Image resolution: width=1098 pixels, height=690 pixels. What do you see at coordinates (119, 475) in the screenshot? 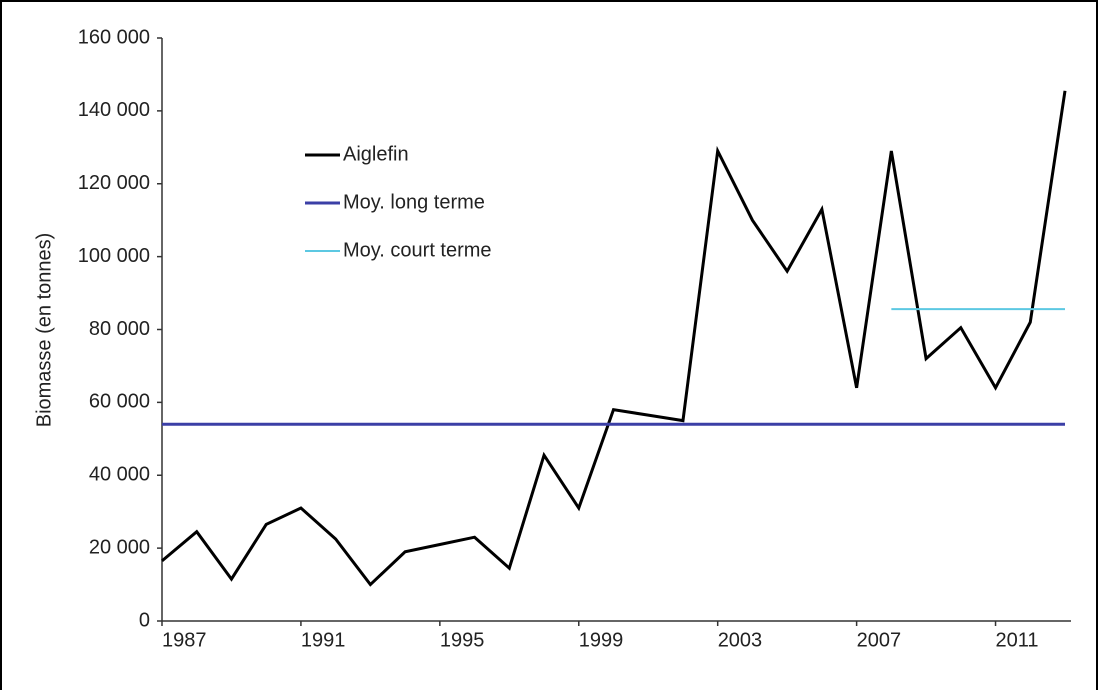
I see `y-tick-label: 40 000` at bounding box center [119, 475].